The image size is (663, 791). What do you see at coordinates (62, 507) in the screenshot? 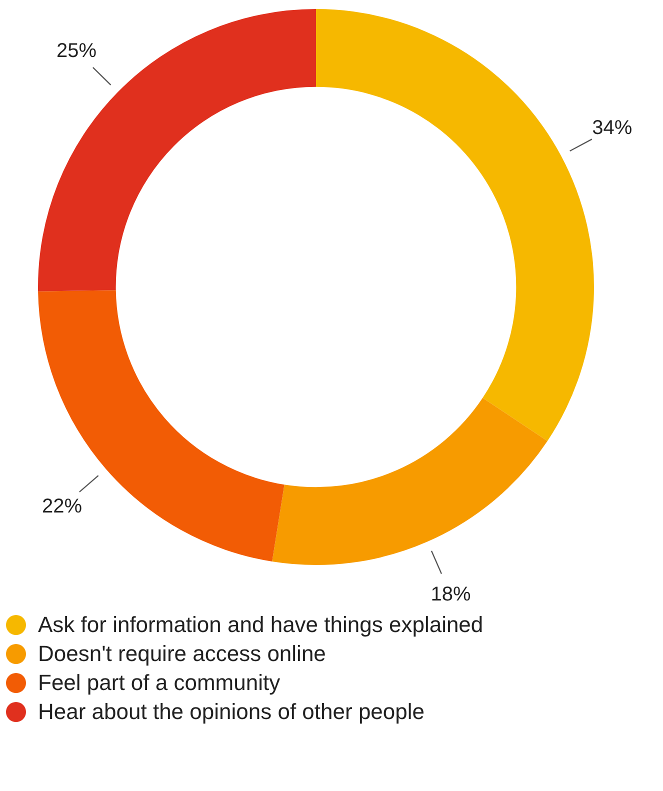
I see `data-label: 22%` at bounding box center [62, 507].